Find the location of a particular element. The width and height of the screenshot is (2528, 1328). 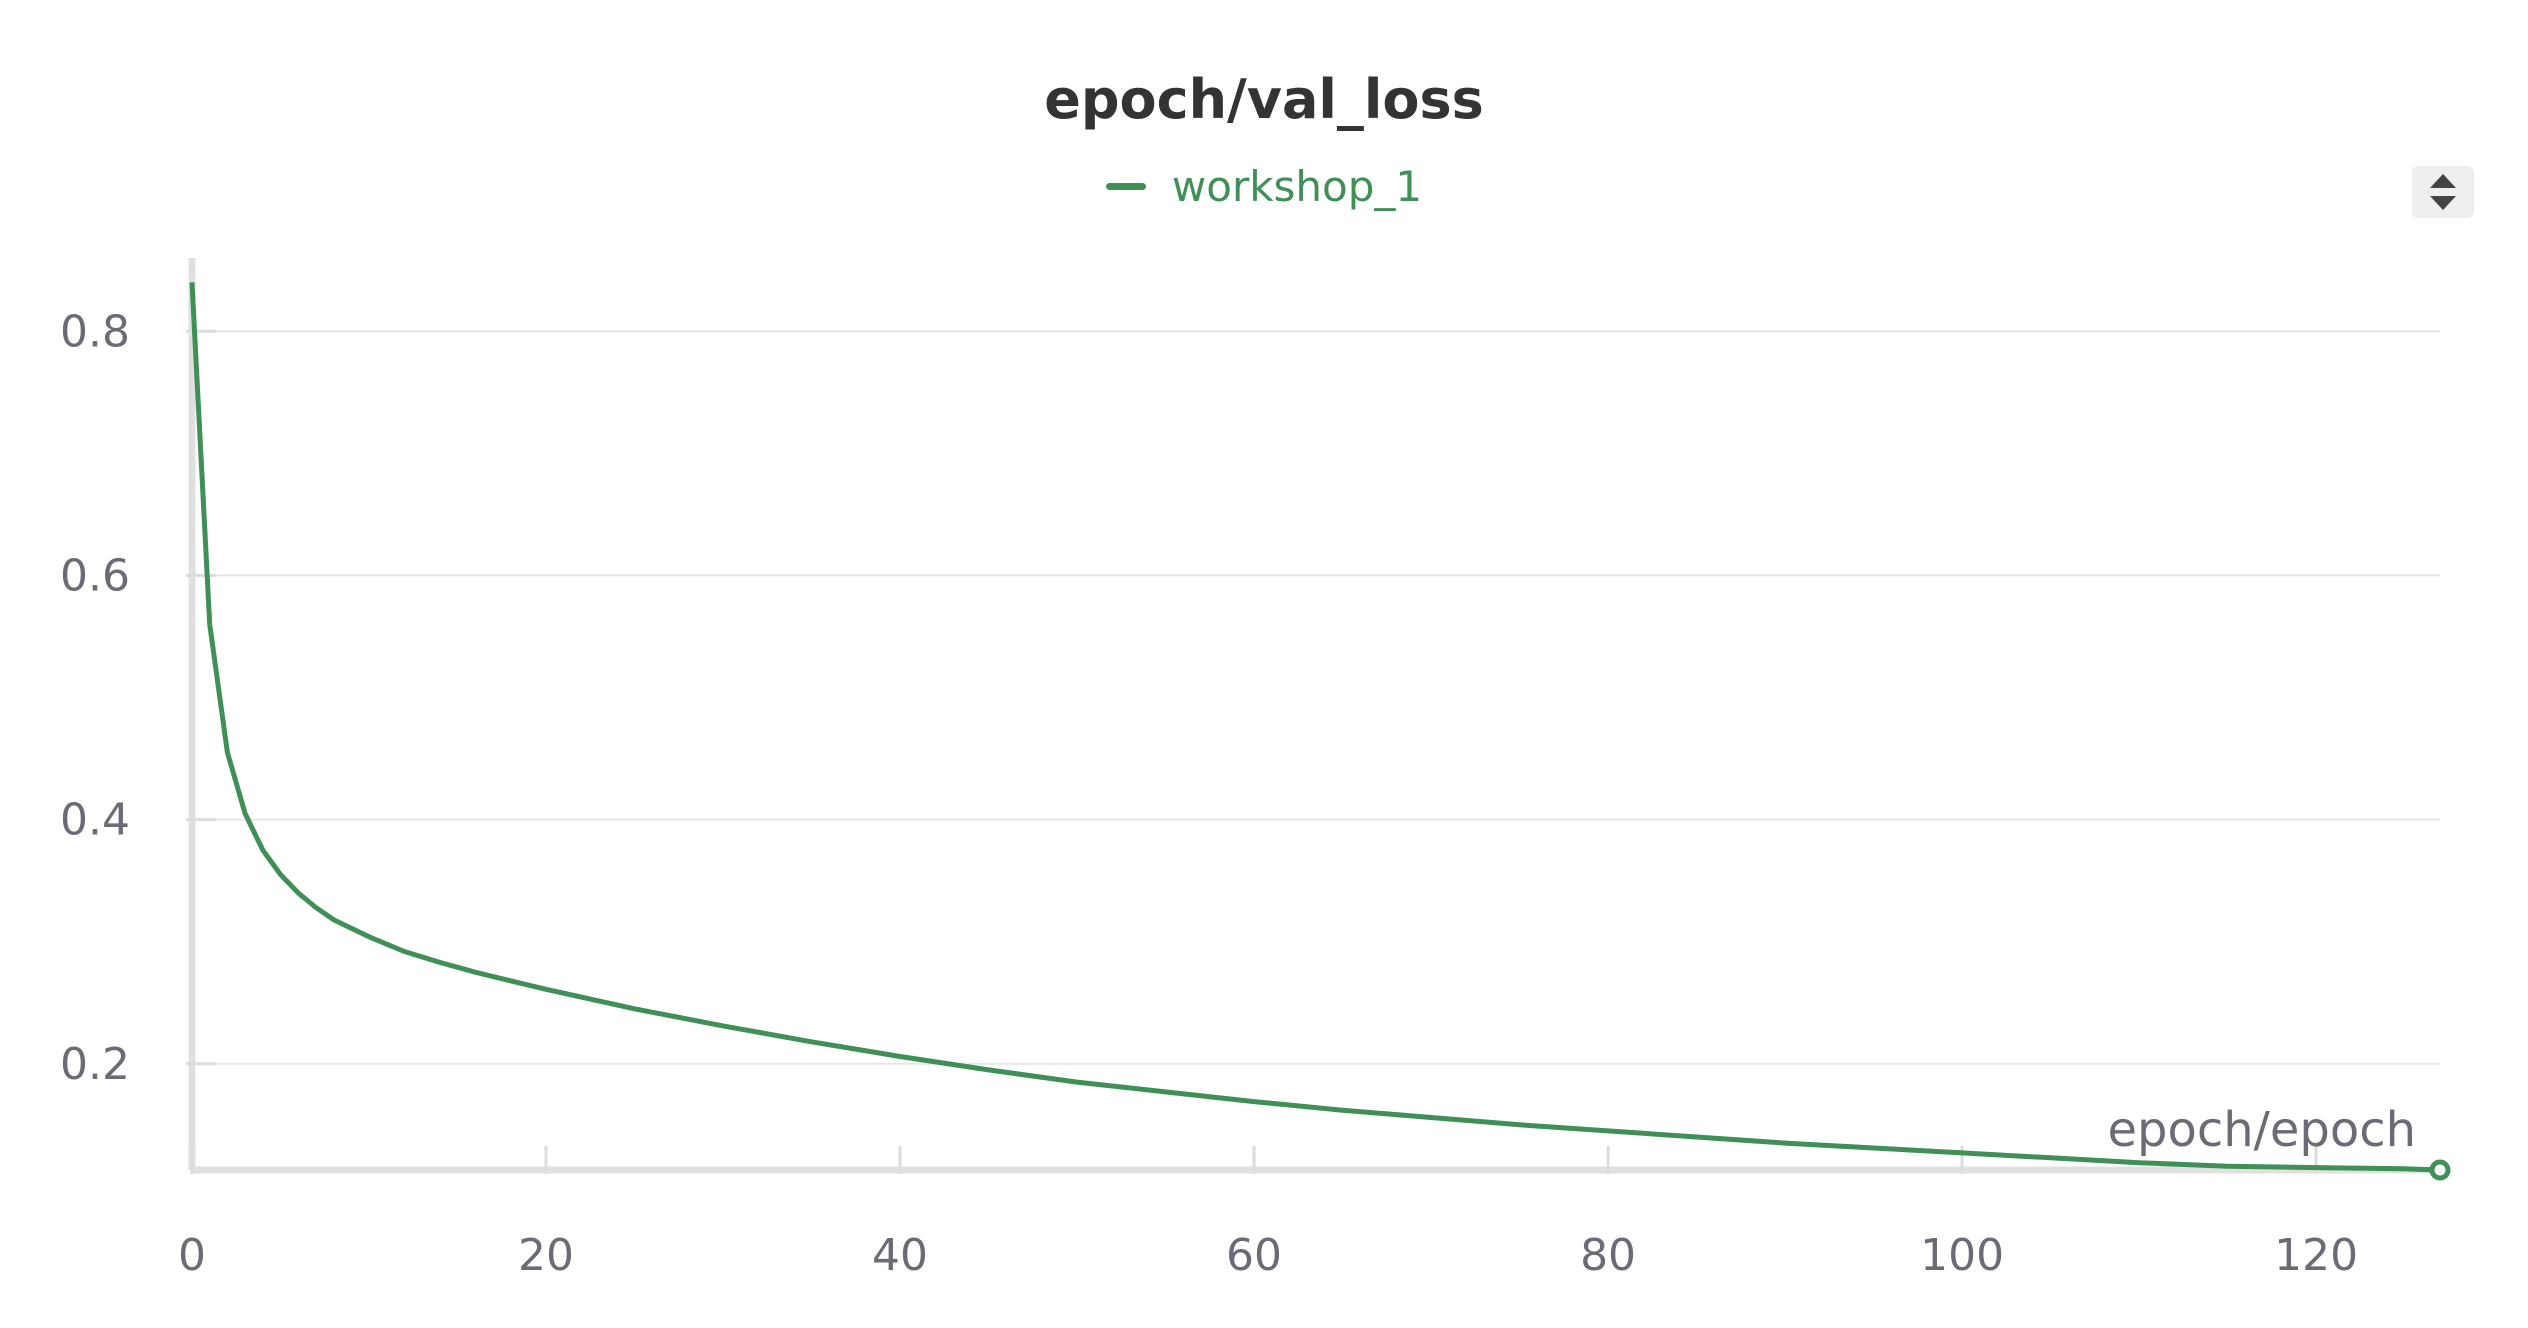

panel-menu-button is located at coordinates (2443, 192).